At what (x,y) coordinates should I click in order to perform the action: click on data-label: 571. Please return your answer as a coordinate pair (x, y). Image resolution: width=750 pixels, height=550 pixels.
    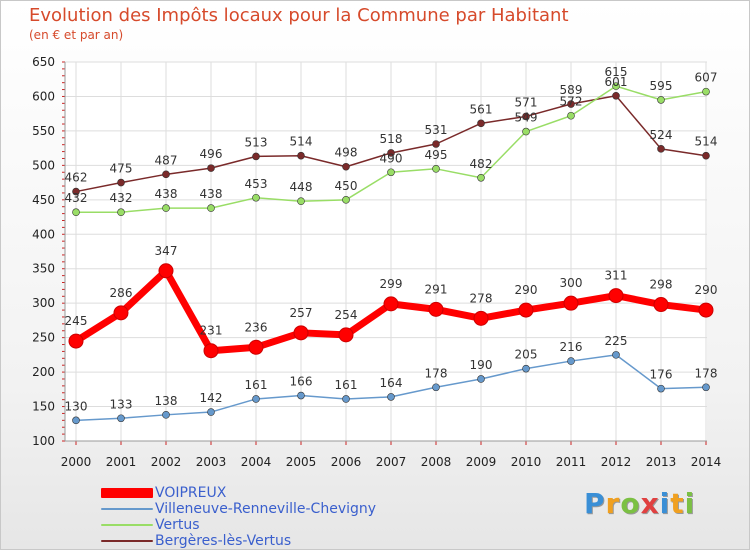
    Looking at the image, I should click on (526, 102).